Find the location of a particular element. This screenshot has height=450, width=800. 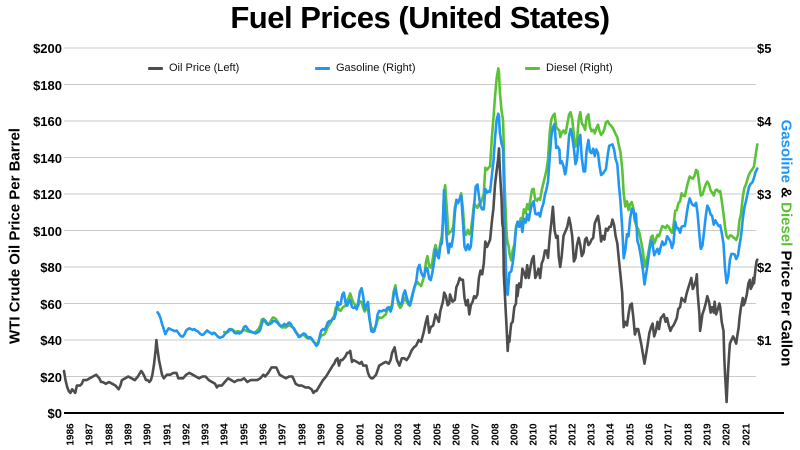

year-tick-label: 1998 is located at coordinates (303, 434).